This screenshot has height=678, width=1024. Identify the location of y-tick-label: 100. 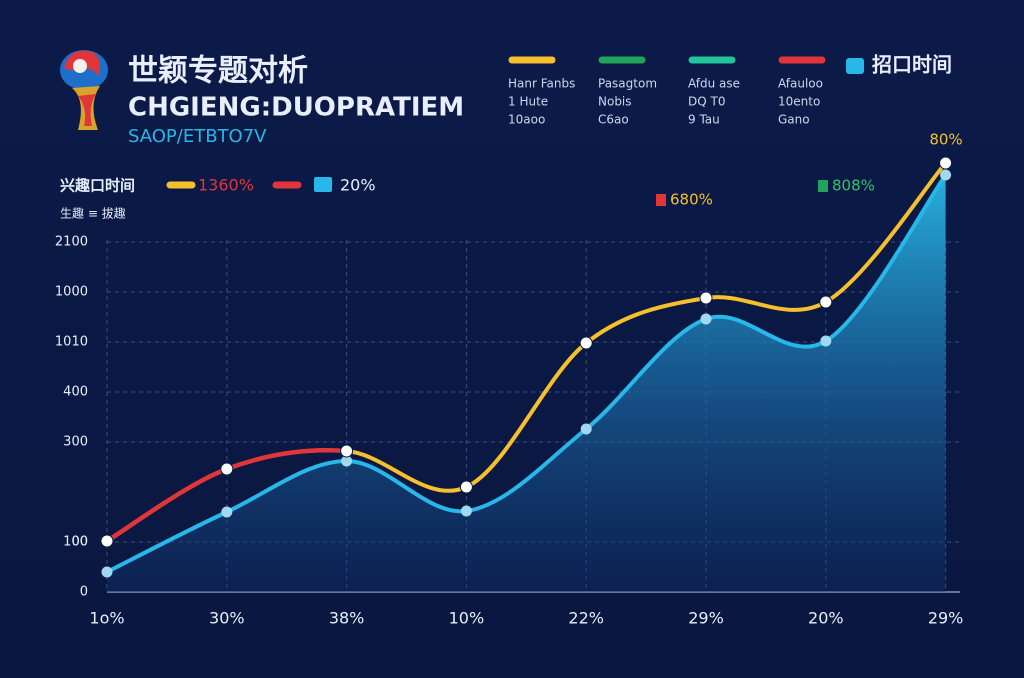
(75, 542).